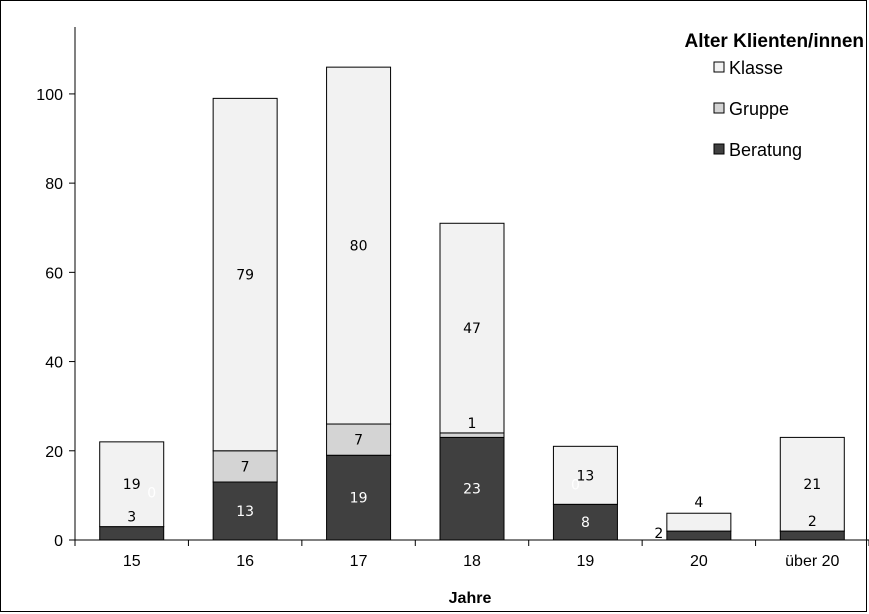  What do you see at coordinates (719, 108) in the screenshot?
I see `legend-swatch-gruppe` at bounding box center [719, 108].